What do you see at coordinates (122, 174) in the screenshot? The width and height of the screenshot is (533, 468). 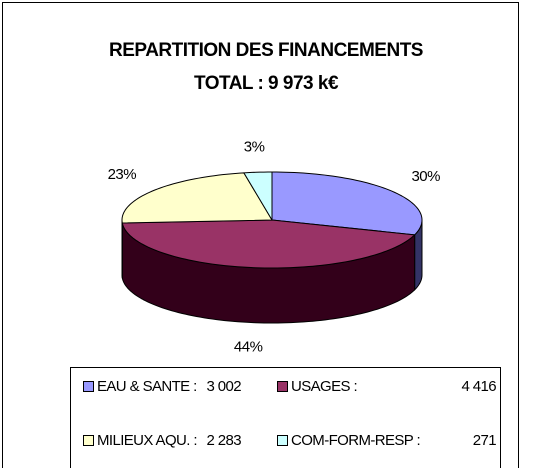 I see `data-label: 23%` at bounding box center [122, 174].